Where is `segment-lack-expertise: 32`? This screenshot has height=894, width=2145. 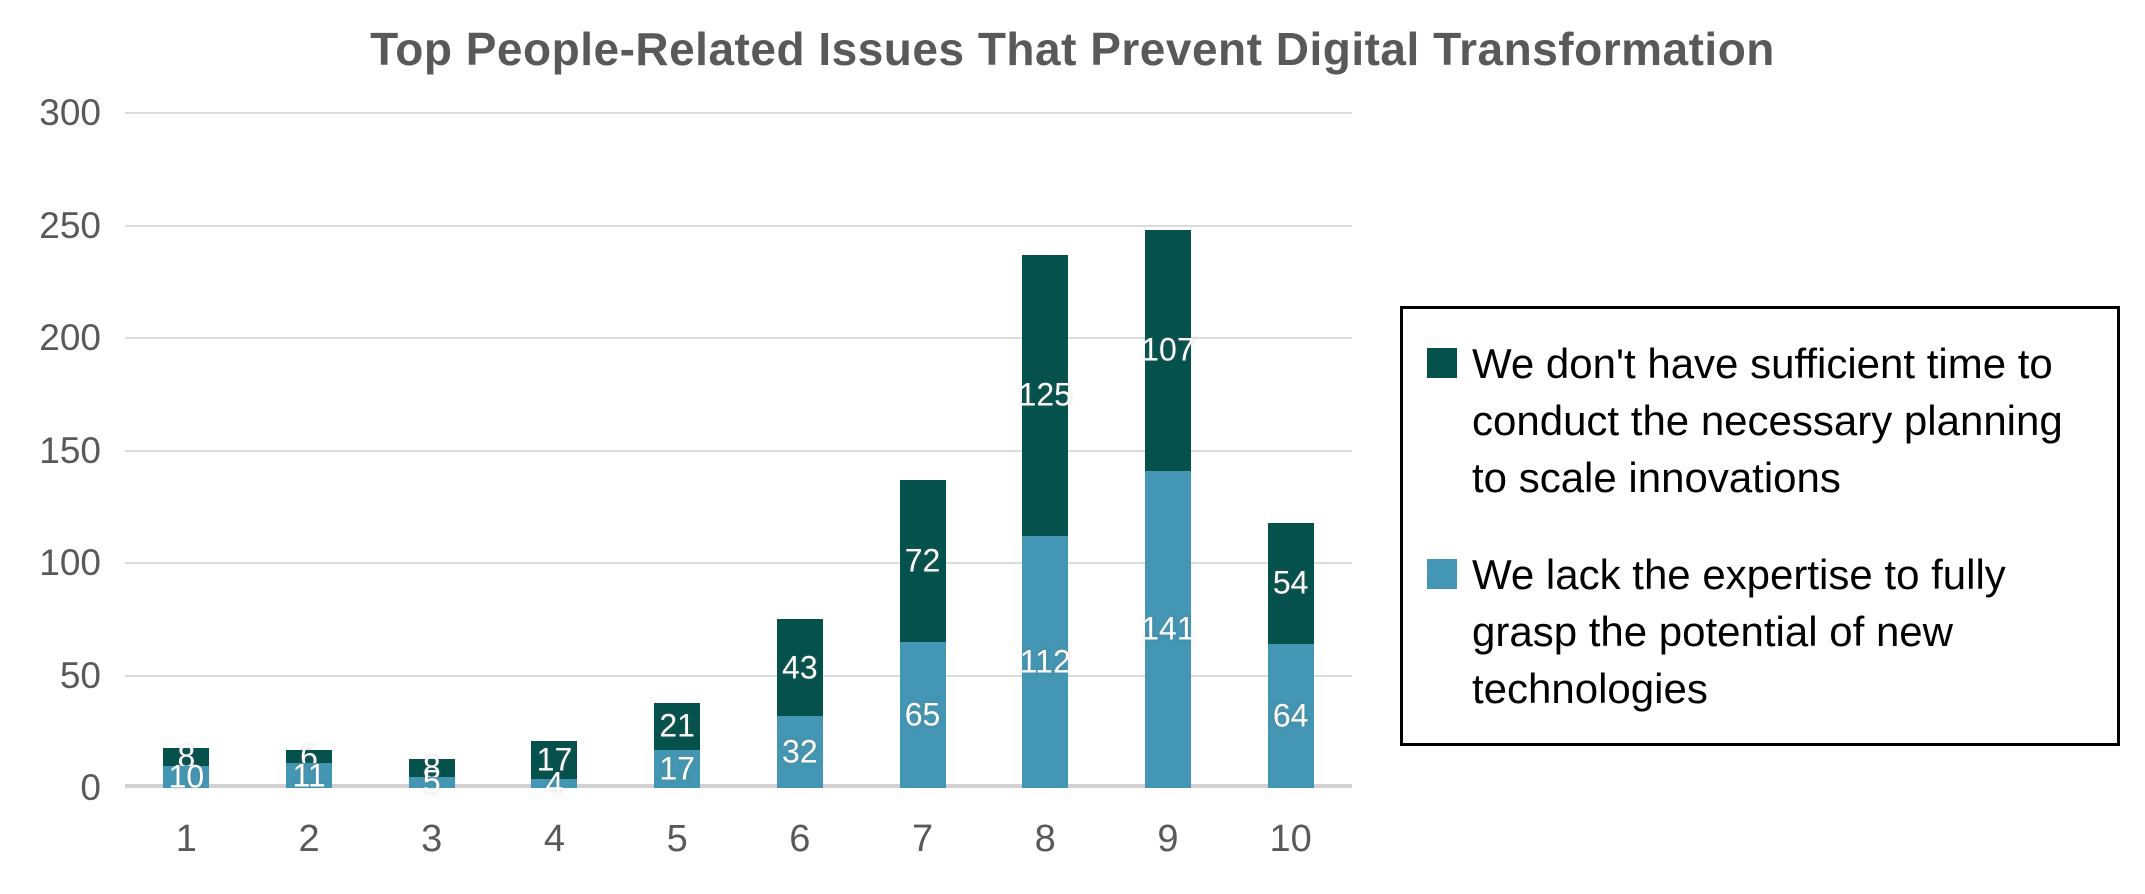 segment-lack-expertise: 32 is located at coordinates (799, 752).